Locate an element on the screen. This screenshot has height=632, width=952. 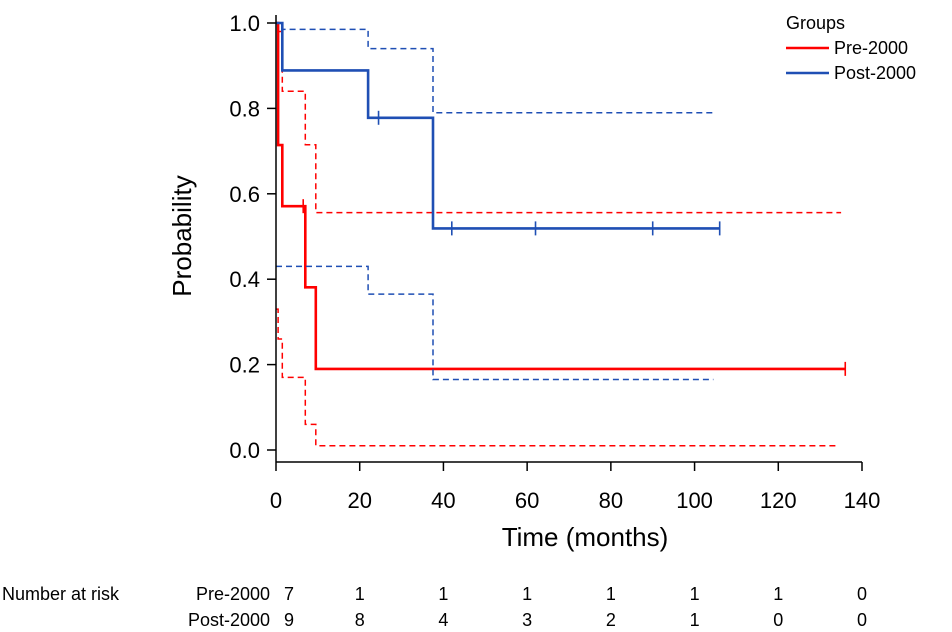
x-tick-label: 60 is located at coordinates (527, 500).